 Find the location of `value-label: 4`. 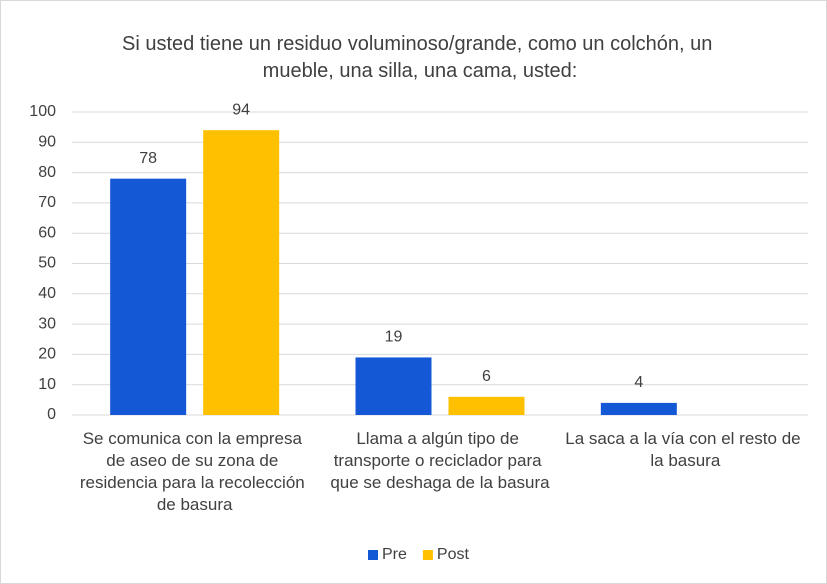

value-label: 4 is located at coordinates (638, 382).